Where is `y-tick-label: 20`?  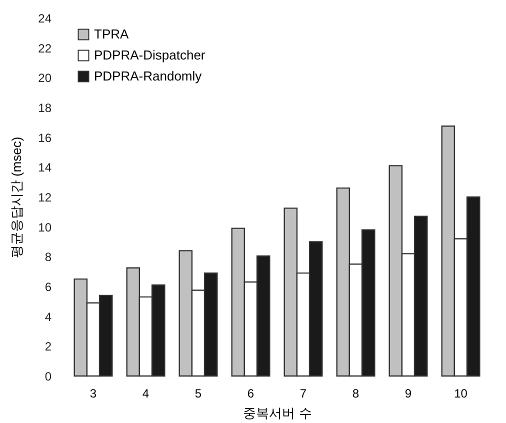 y-tick-label: 20 is located at coordinates (45, 78).